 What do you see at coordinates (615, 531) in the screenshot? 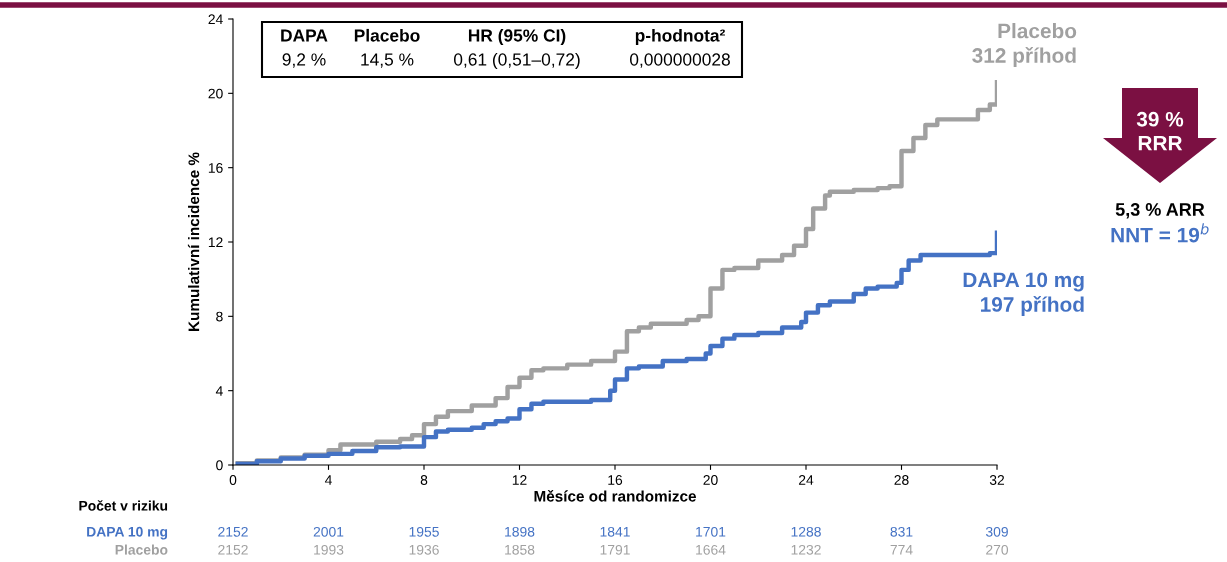
I see `text: 1841` at bounding box center [615, 531].